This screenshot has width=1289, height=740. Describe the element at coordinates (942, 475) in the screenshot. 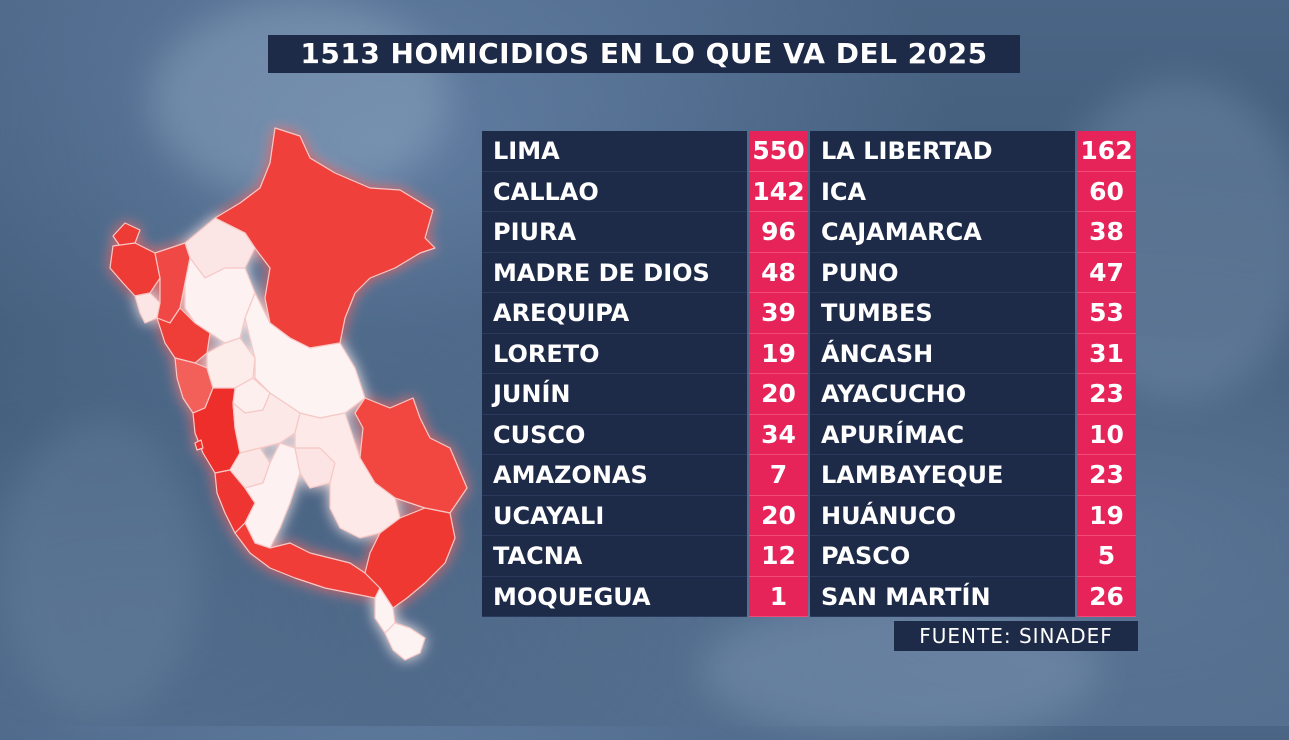

I see `region-name: LAMBAYEQUE` at that location.